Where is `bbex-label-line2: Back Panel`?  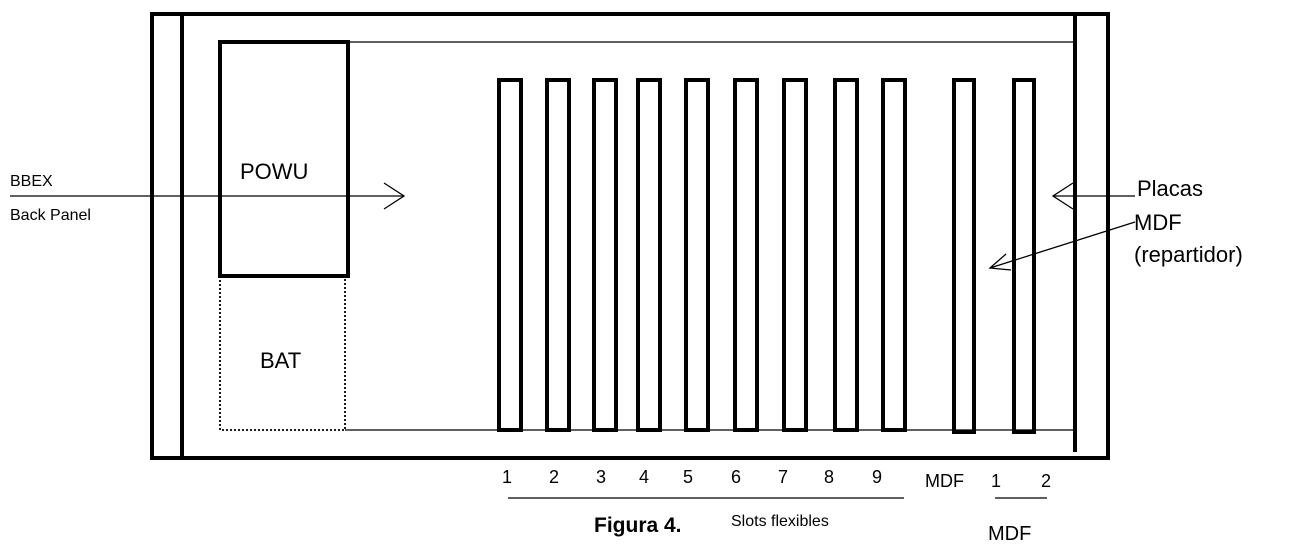
bbex-label-line2: Back Panel is located at coordinates (50, 215).